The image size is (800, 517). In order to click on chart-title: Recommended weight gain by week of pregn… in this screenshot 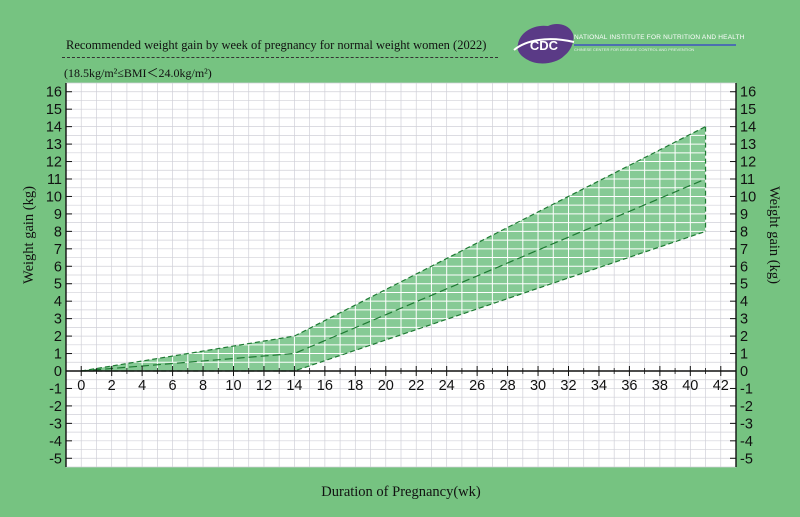, I will do `click(276, 45)`.